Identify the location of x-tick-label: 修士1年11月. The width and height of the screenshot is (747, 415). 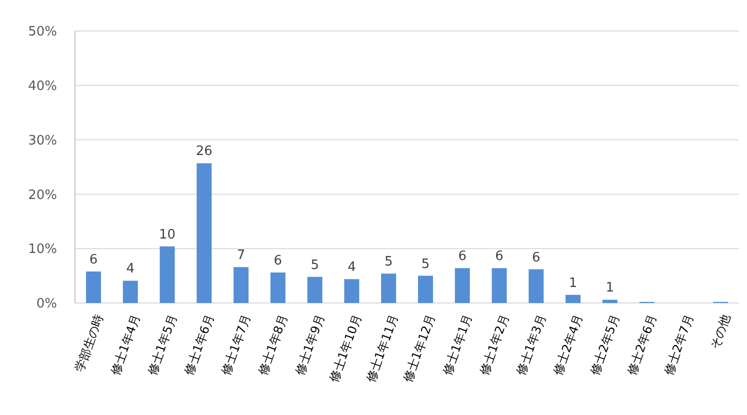
(383, 348).